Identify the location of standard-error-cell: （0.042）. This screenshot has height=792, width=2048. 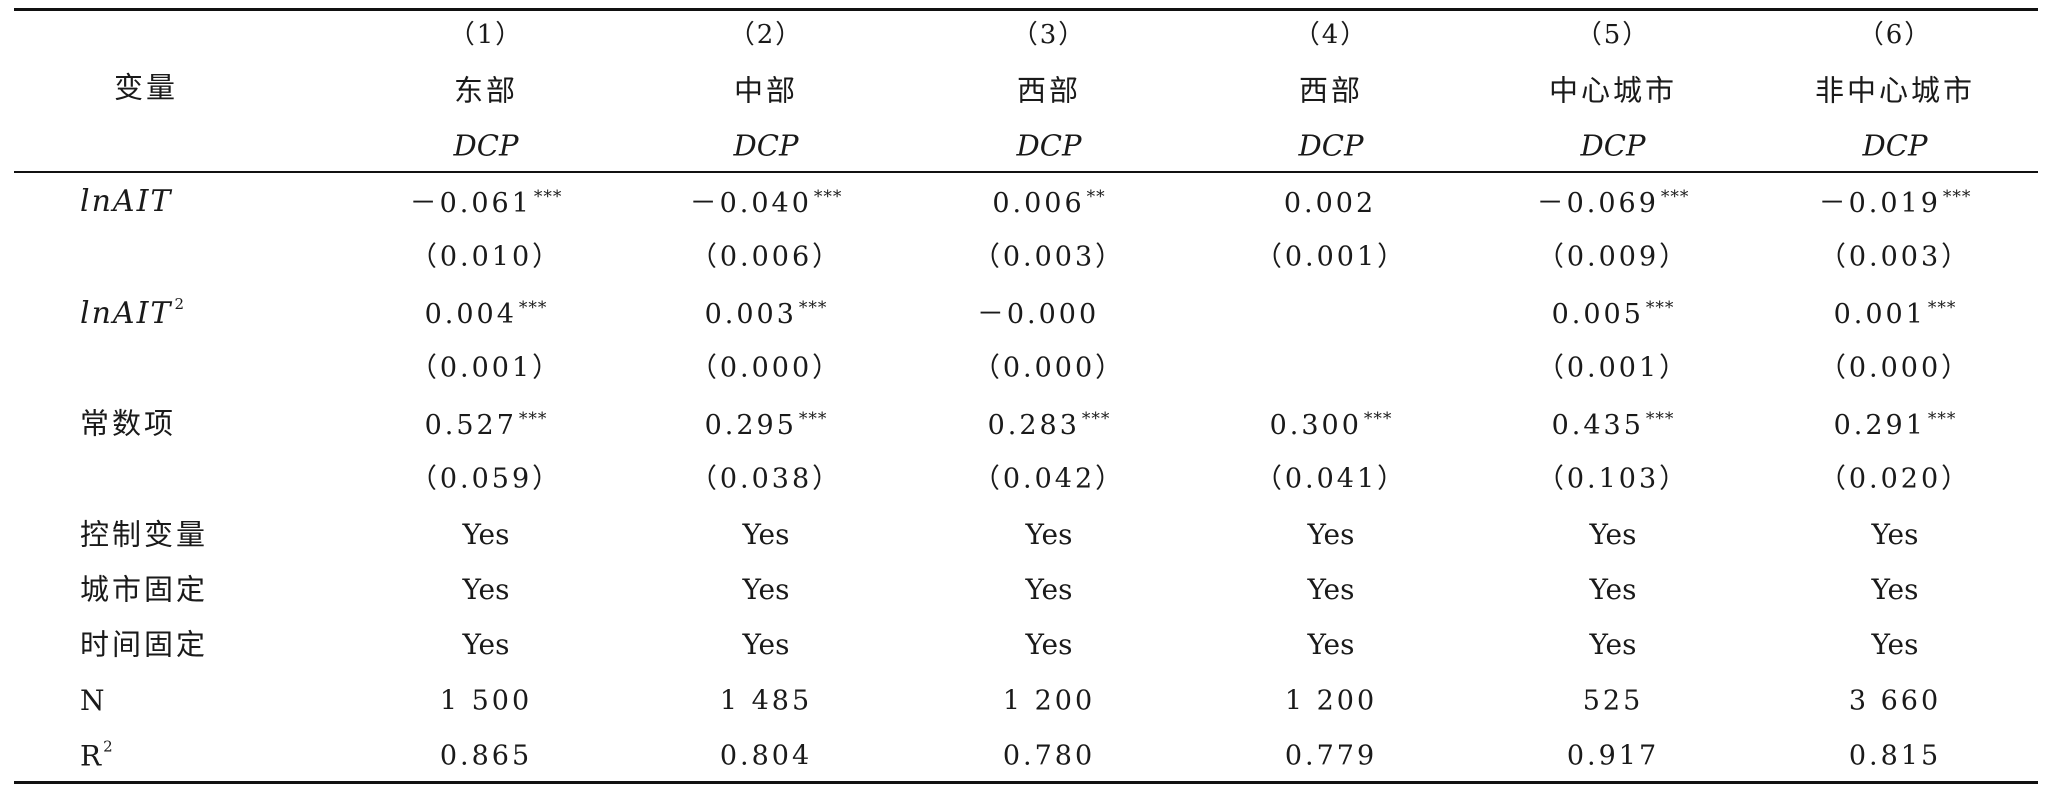
(1049, 479).